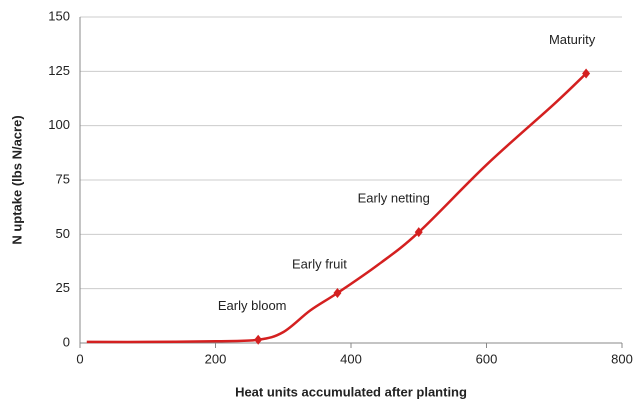 The width and height of the screenshot is (640, 410). Describe the element at coordinates (622, 358) in the screenshot. I see `x-tick-label: 800` at that location.